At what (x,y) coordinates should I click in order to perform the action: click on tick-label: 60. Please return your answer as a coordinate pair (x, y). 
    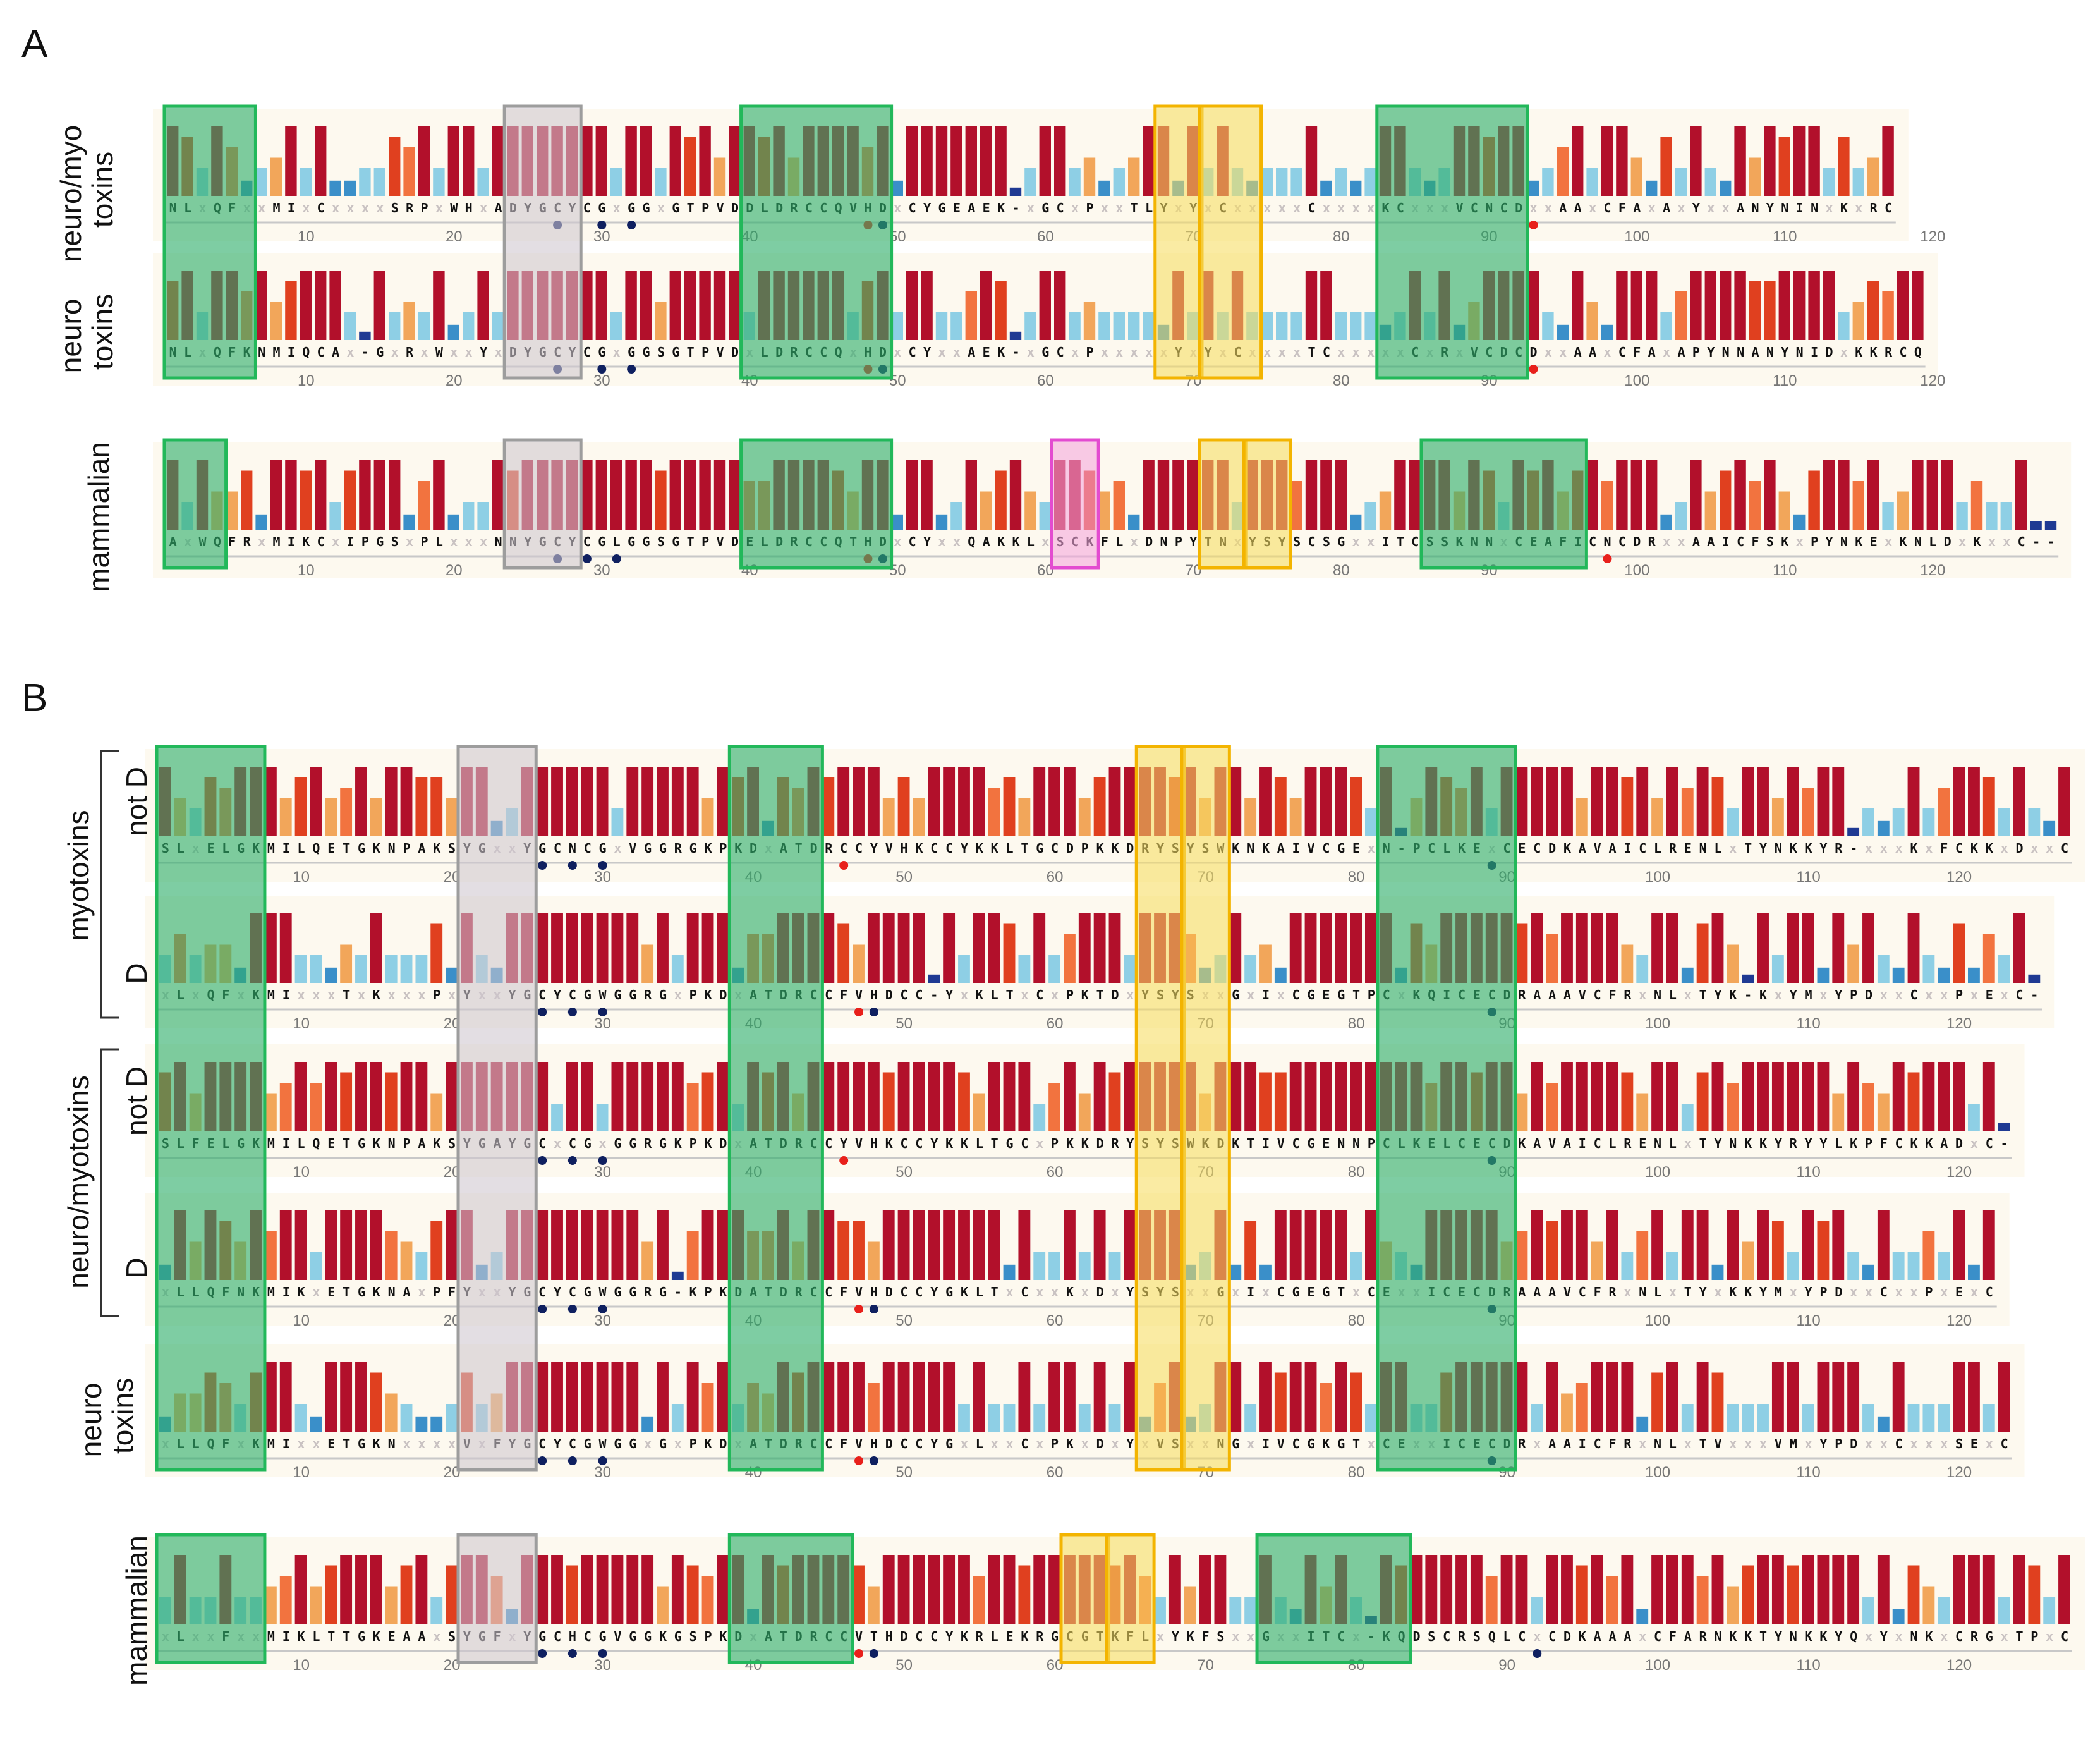
    Looking at the image, I should click on (1055, 1172).